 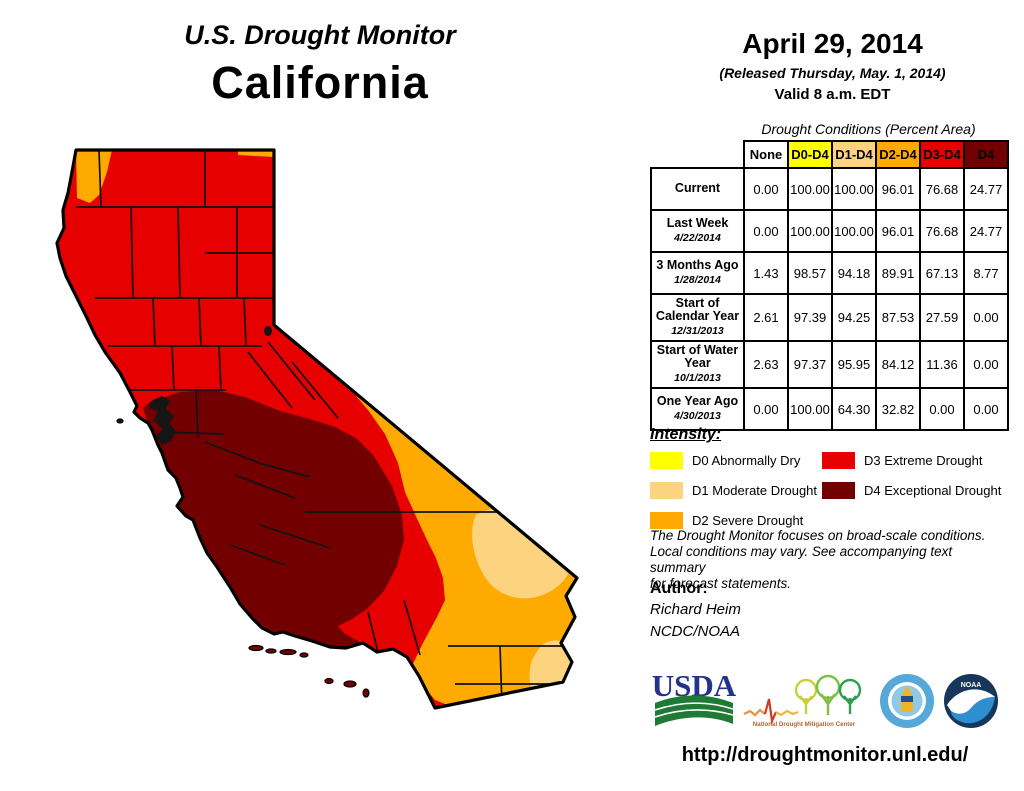 What do you see at coordinates (986, 189) in the screenshot?
I see `cell-value: 24.77` at bounding box center [986, 189].